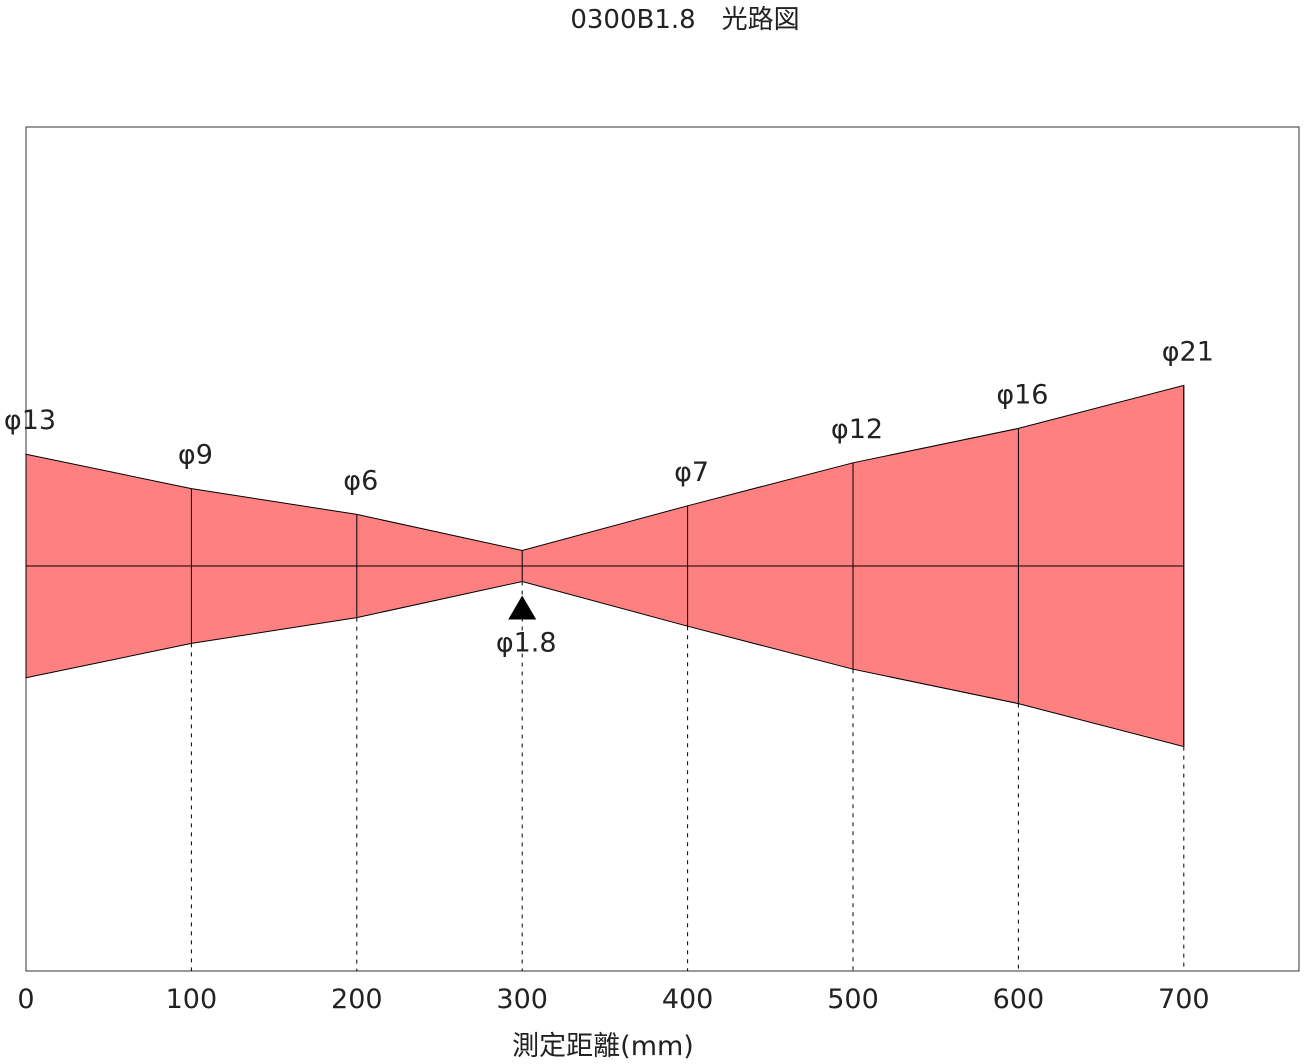  Describe the element at coordinates (1188, 351) in the screenshot. I see `diameter-label-700: φ21` at that location.